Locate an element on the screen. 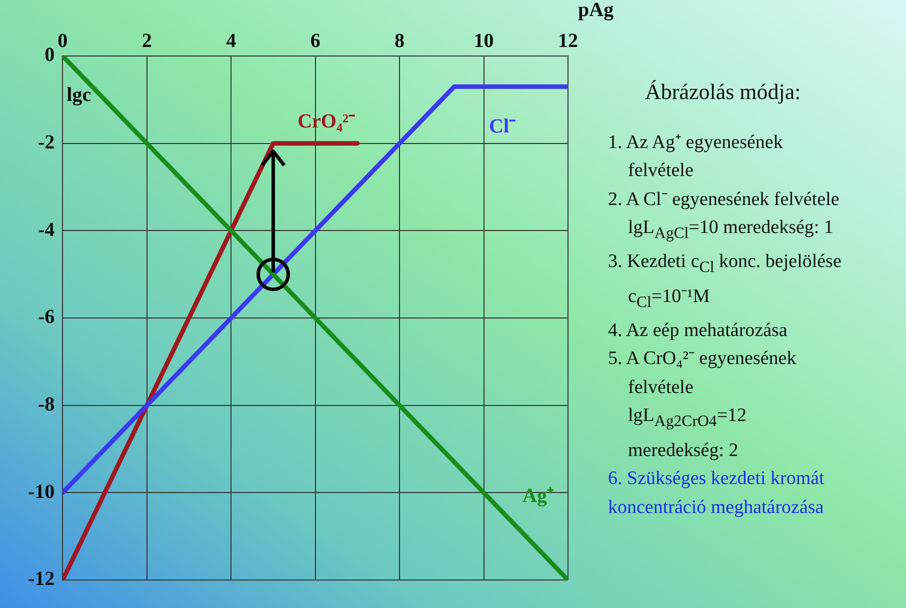  text: lgL$_{AgCl}$=10 meredekség: 1 is located at coordinates (730, 230).